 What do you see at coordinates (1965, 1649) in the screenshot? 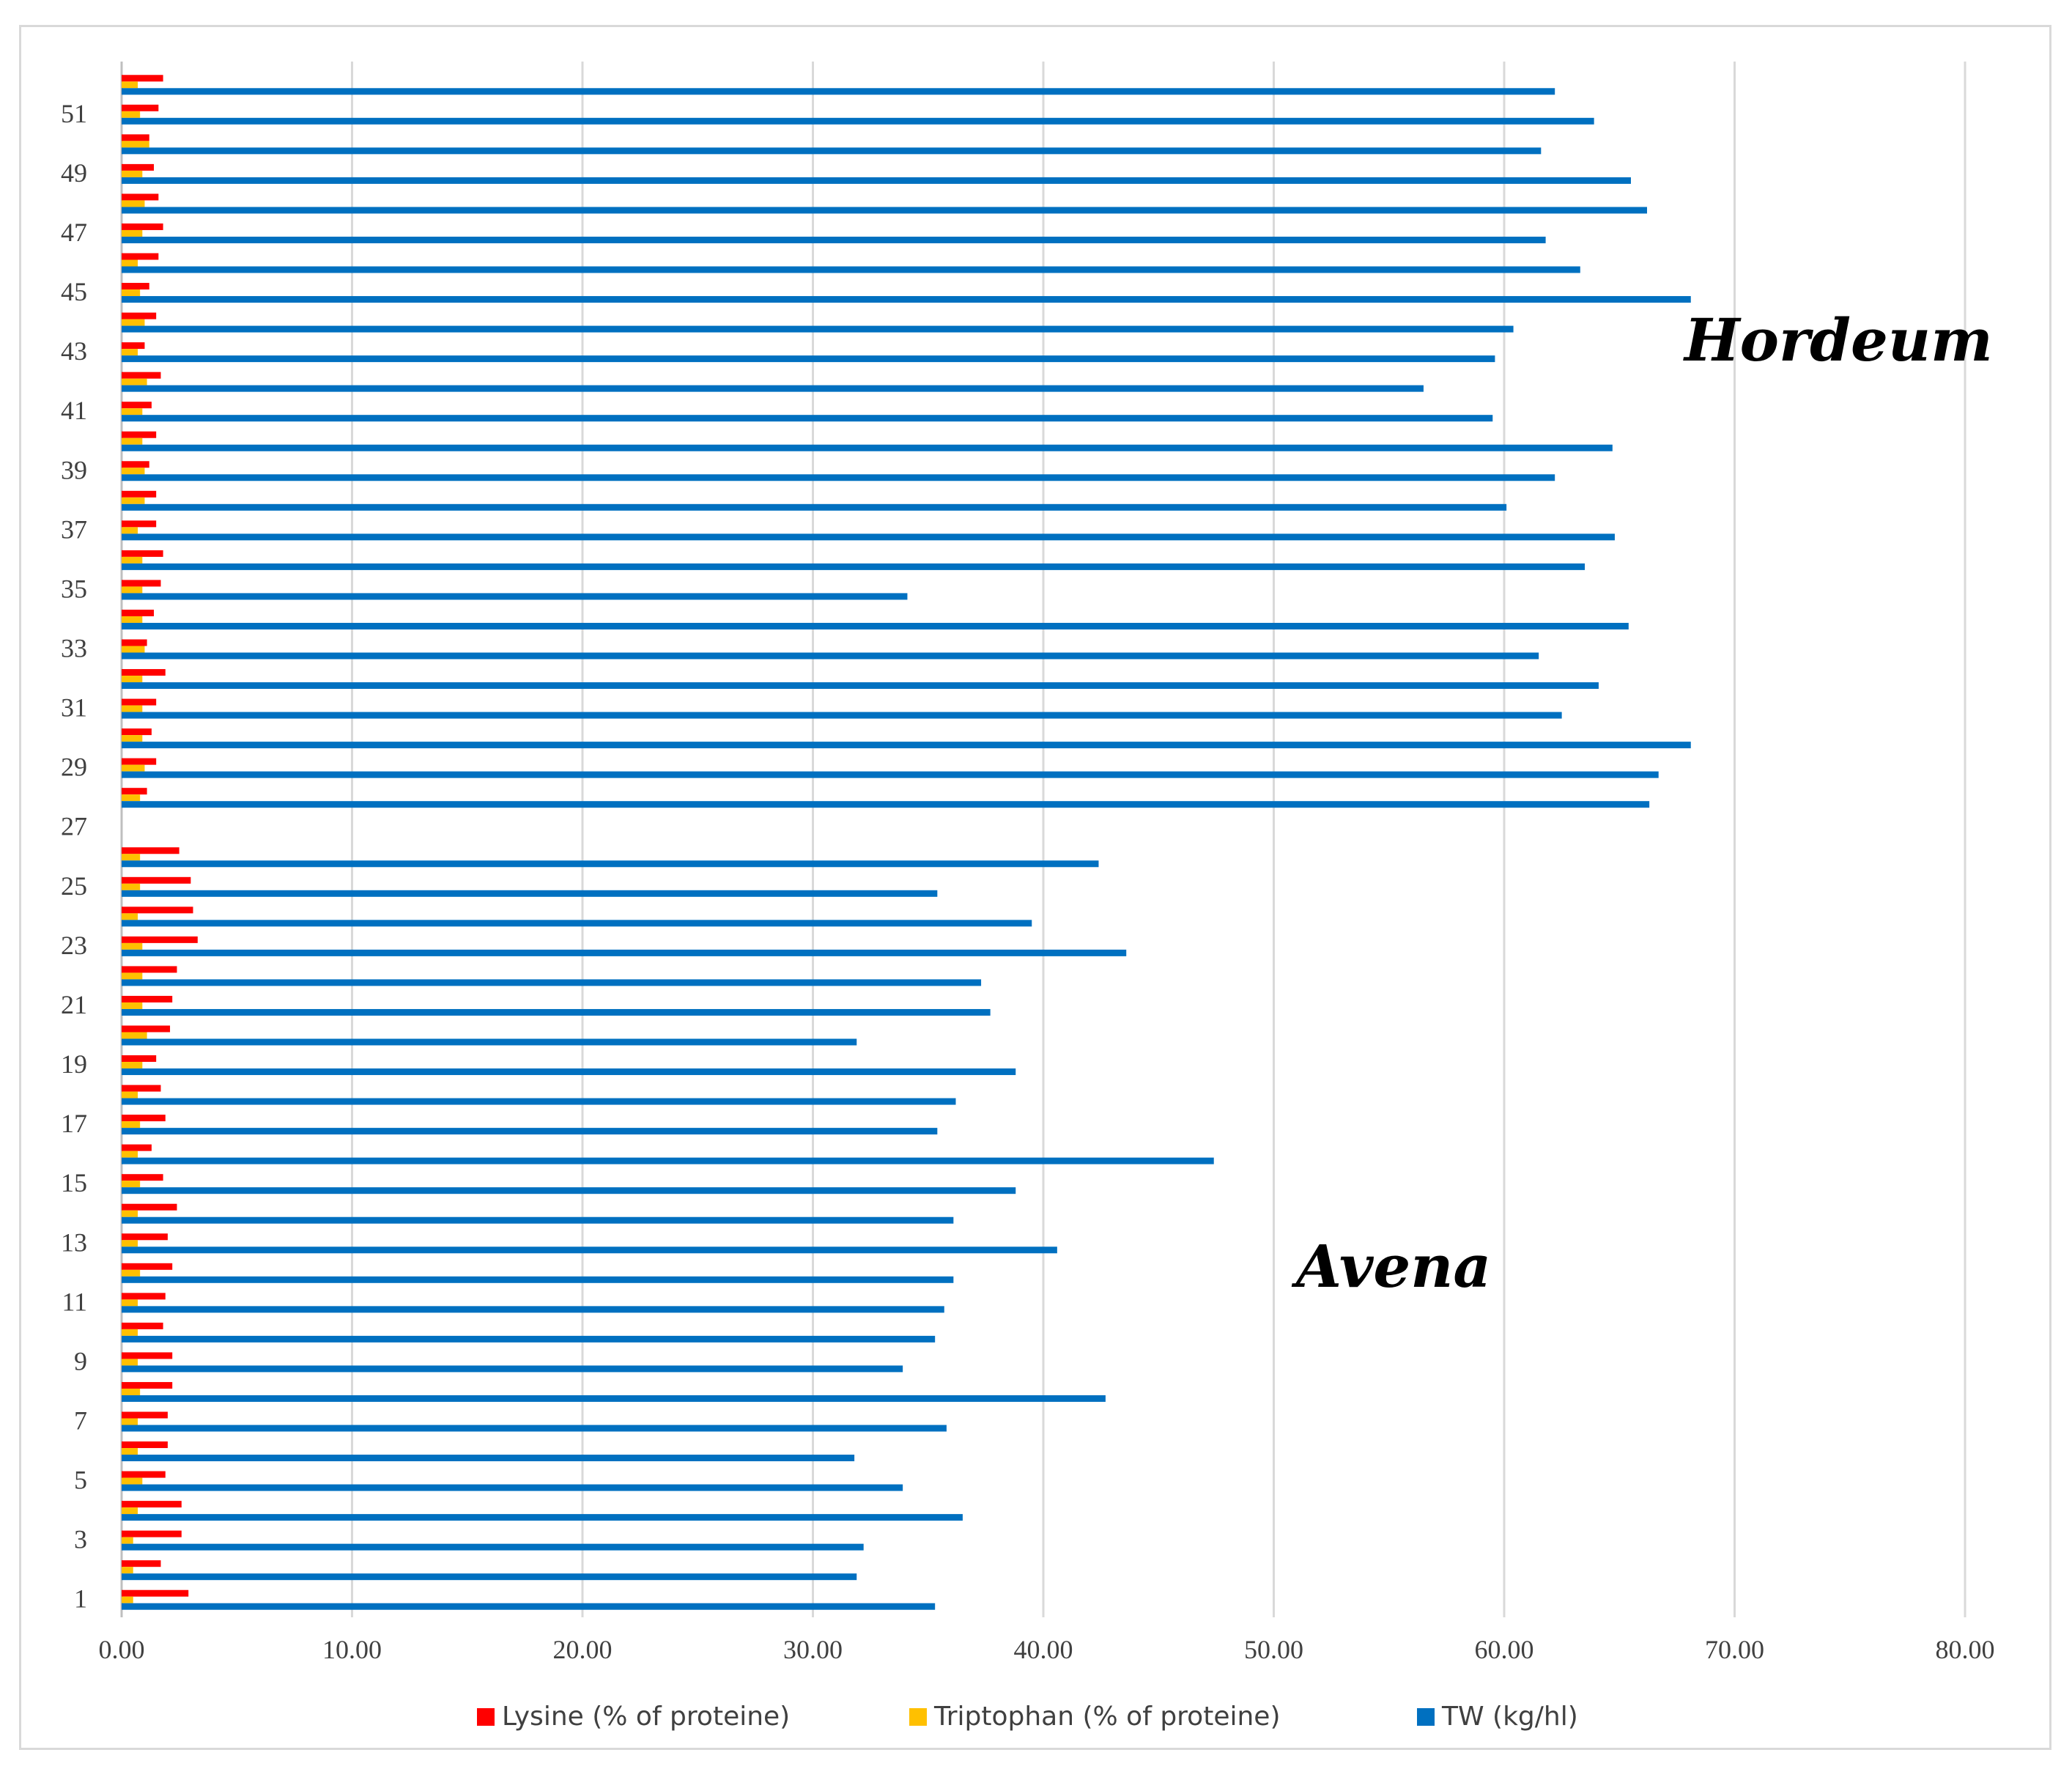
I see `x-tick-label: 80.00` at bounding box center [1965, 1649].